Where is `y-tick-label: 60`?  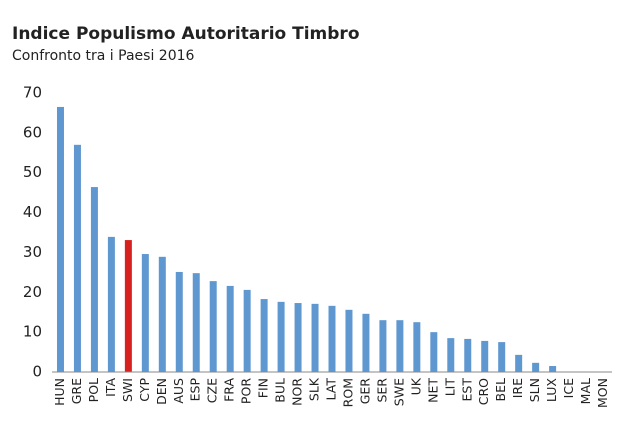 y-tick-label: 60 is located at coordinates (32, 132).